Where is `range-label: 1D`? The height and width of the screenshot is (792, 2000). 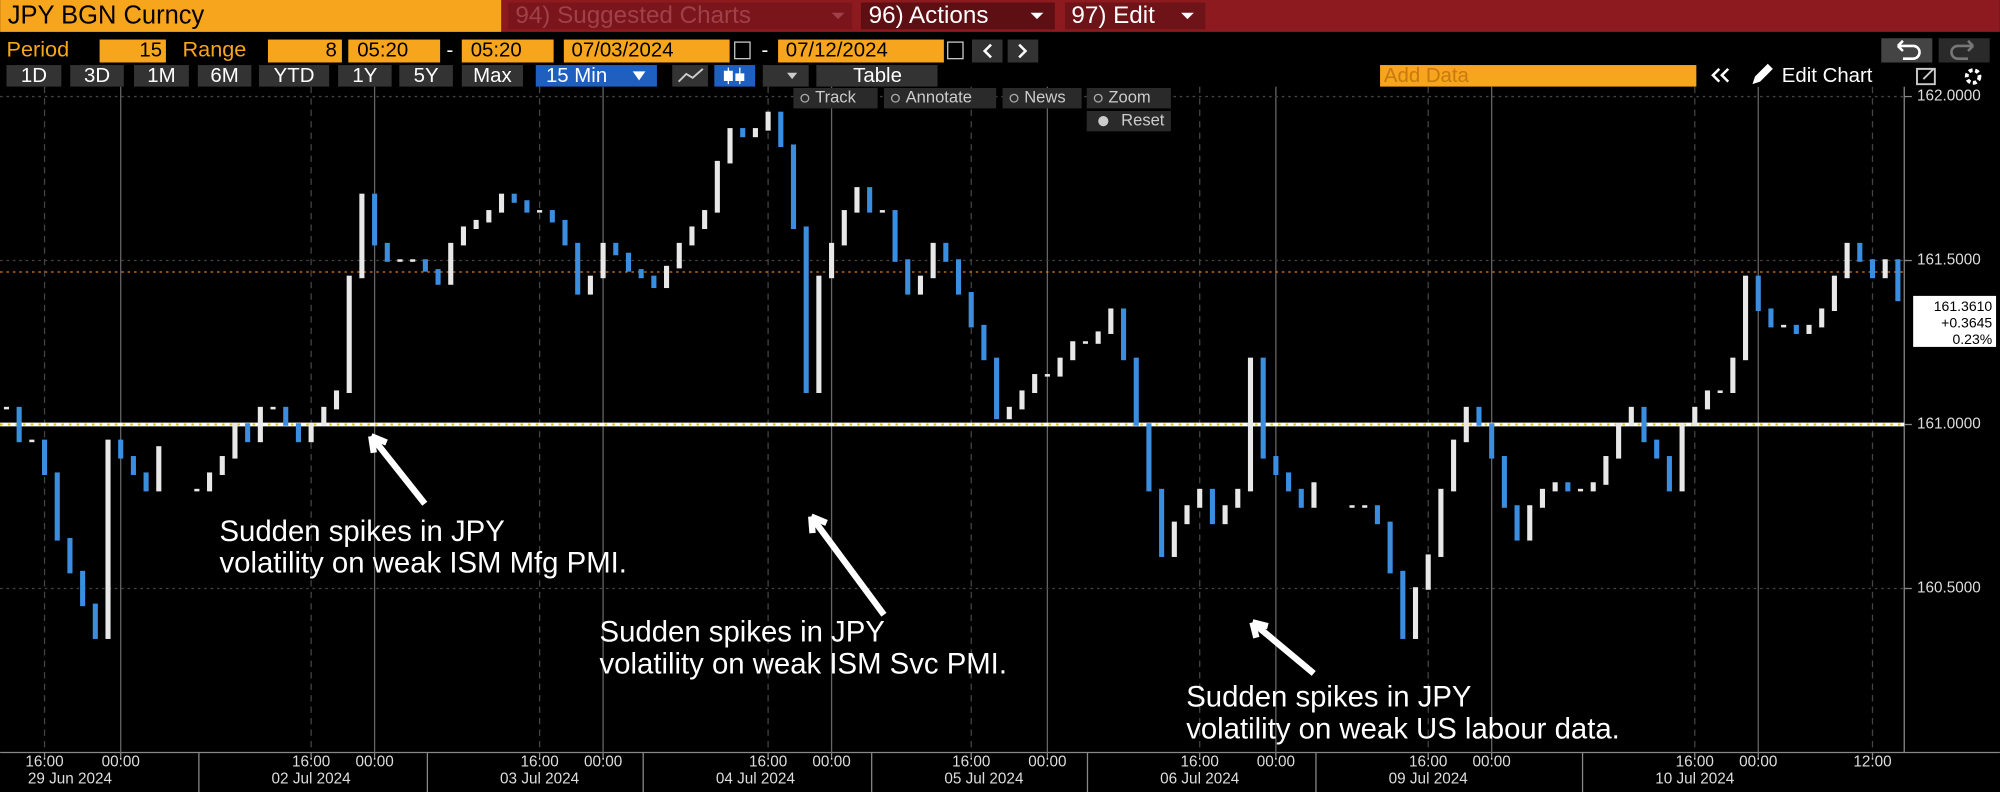
range-label: 1D is located at coordinates (34, 76).